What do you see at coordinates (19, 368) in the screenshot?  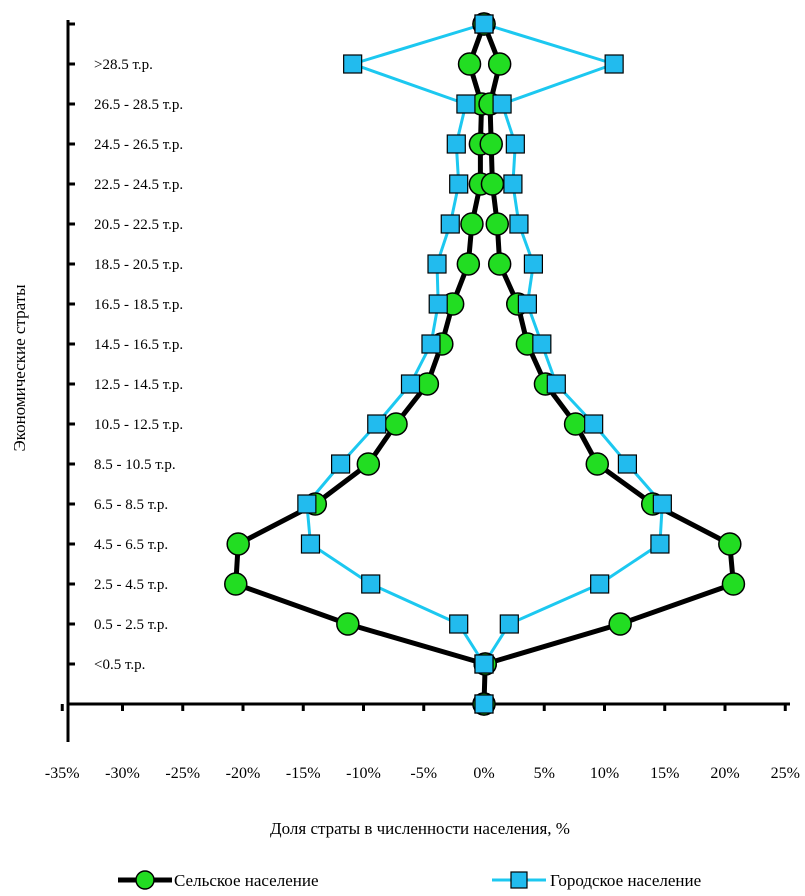 I see `y-axis-title: Экономические страты` at bounding box center [19, 368].